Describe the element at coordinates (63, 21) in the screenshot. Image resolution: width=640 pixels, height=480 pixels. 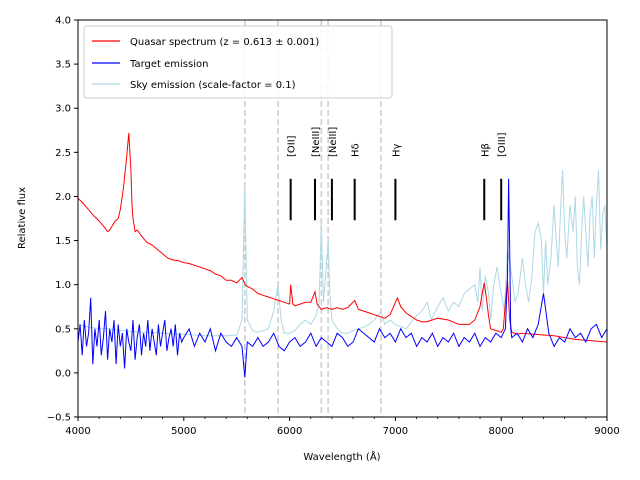
I see `y-tick-label-9: 4.0` at that location.